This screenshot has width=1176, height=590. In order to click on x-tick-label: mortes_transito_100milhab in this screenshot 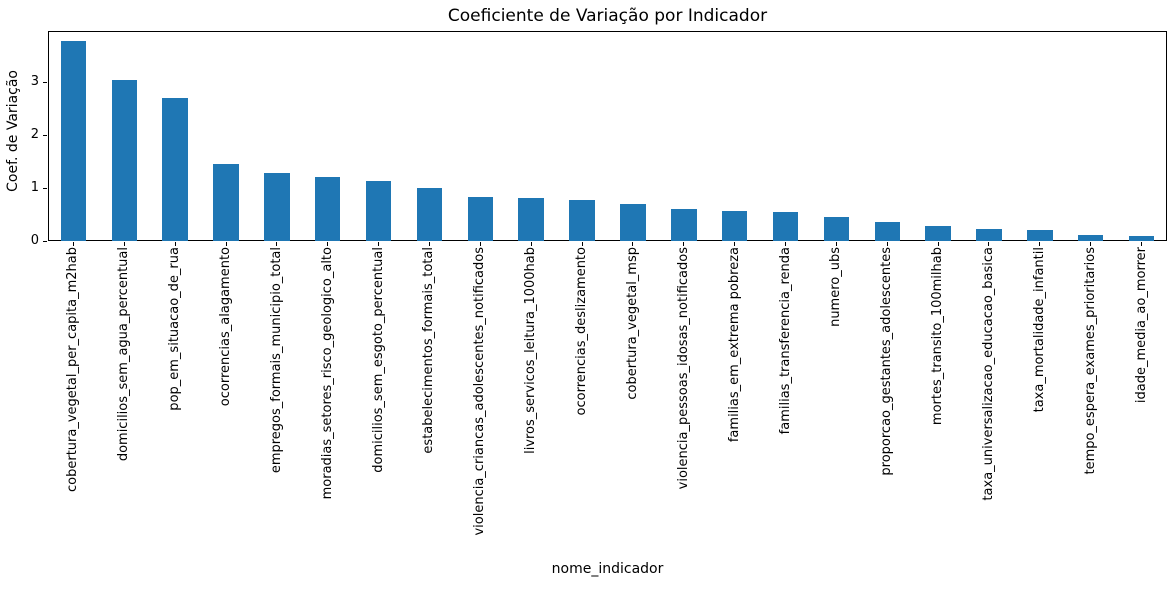, I will do `click(938, 336)`.